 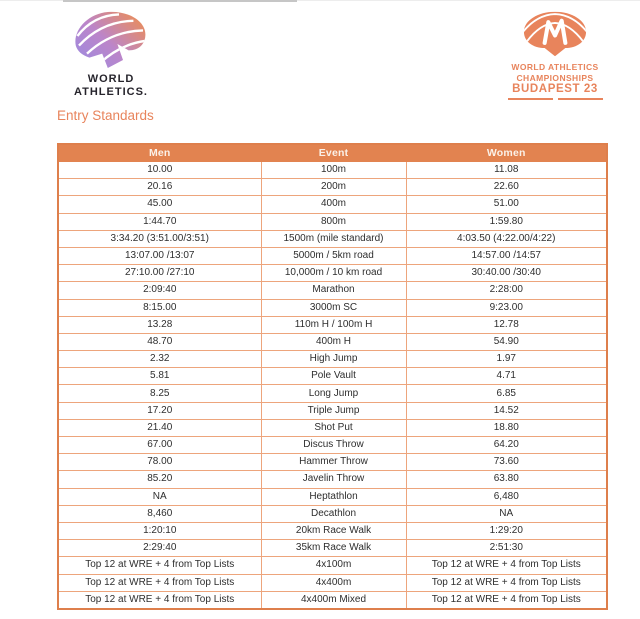 I want to click on cell-women: 14:57.00 /14:57, so click(x=506, y=256).